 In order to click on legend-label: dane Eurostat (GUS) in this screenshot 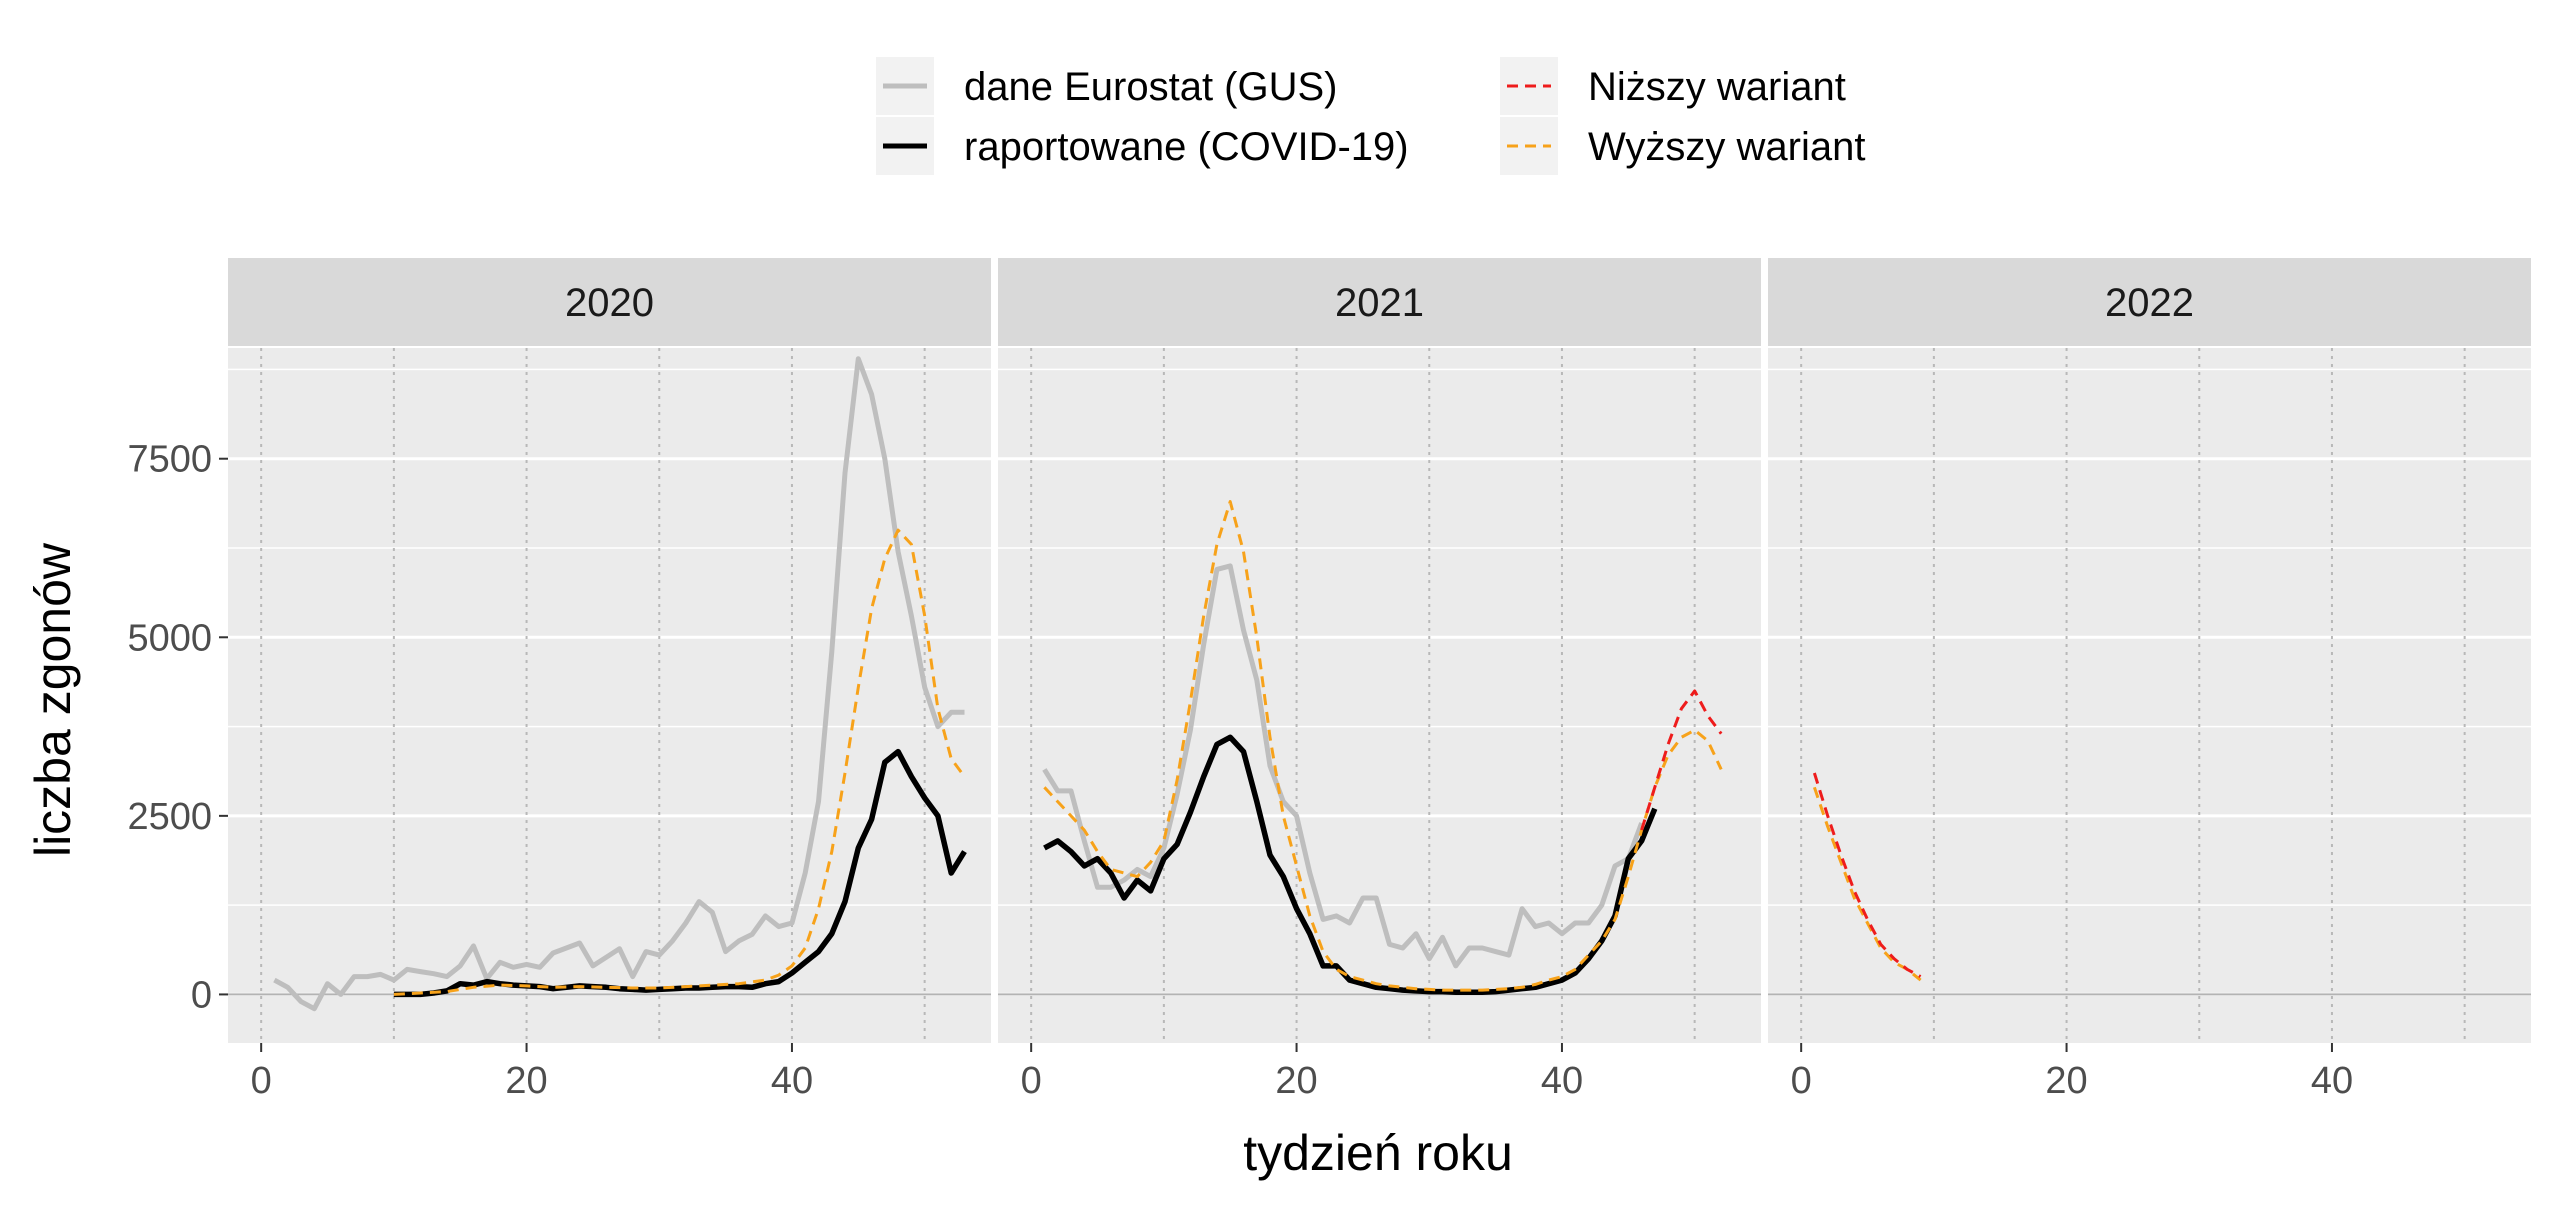, I will do `click(1151, 87)`.